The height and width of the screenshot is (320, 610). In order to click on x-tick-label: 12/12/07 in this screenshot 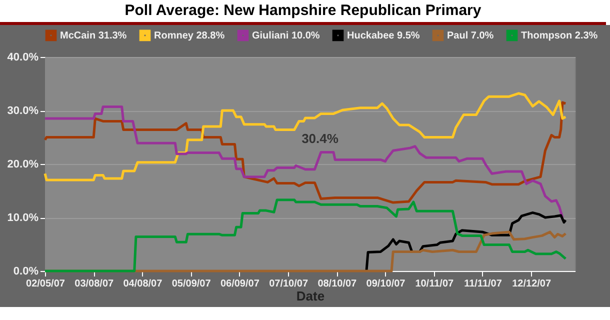, I will do `click(532, 284)`.